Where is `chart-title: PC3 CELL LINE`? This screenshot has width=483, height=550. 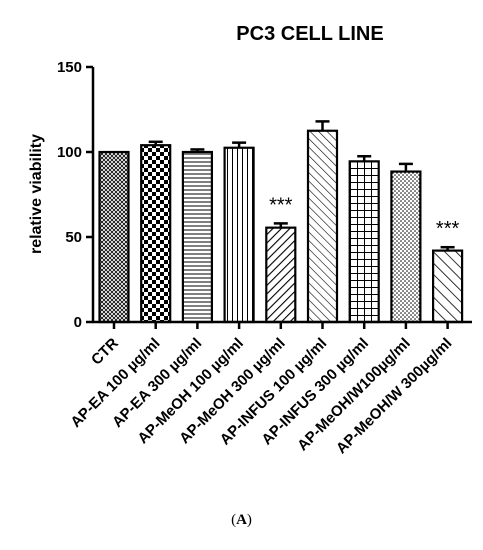
chart-title: PC3 CELL LINE is located at coordinates (309, 34).